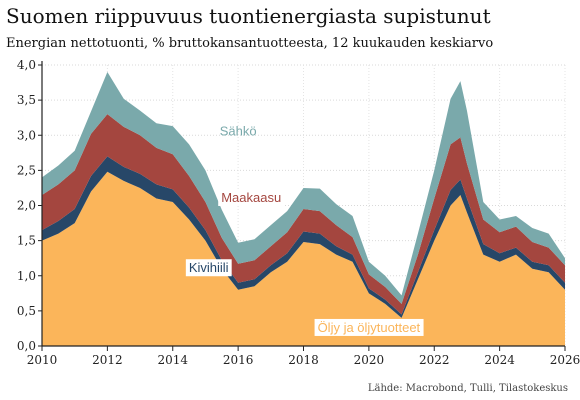 This screenshot has width=580, height=400. What do you see at coordinates (238, 360) in the screenshot?
I see `x-tick-label: 2016` at bounding box center [238, 360].